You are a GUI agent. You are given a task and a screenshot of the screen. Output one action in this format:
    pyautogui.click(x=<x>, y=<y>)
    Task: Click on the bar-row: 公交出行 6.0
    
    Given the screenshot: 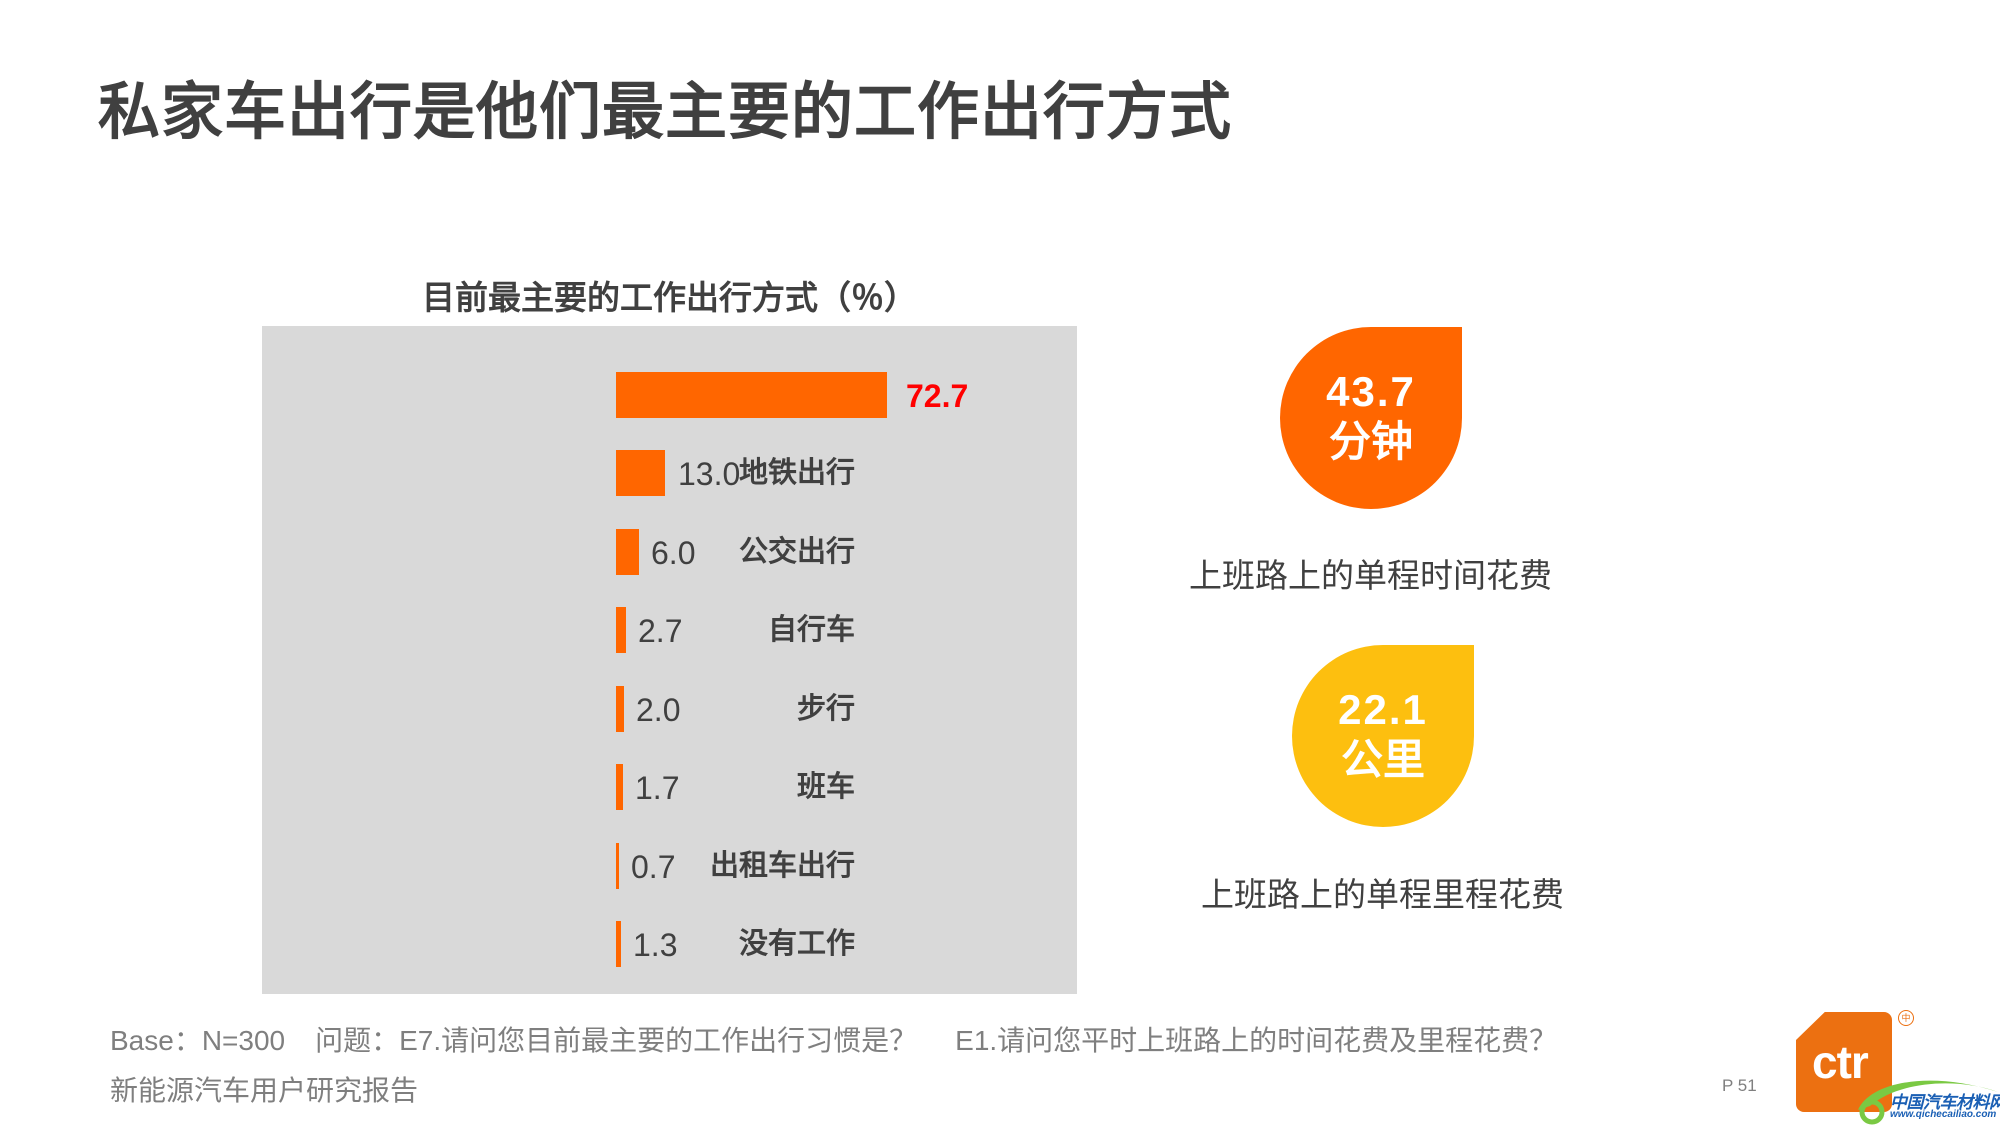 What is the action you would take?
    pyautogui.click(x=669, y=552)
    